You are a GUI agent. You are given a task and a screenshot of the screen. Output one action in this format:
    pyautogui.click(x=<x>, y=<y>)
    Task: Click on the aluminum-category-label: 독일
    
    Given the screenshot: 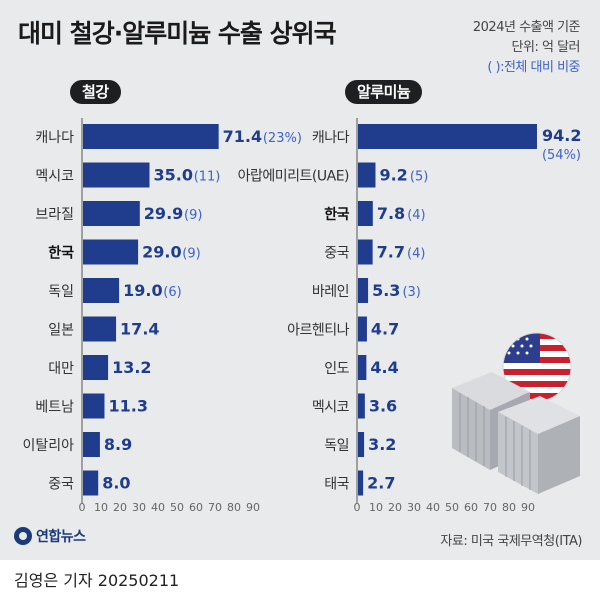 What is the action you would take?
    pyautogui.click(x=336, y=446)
    